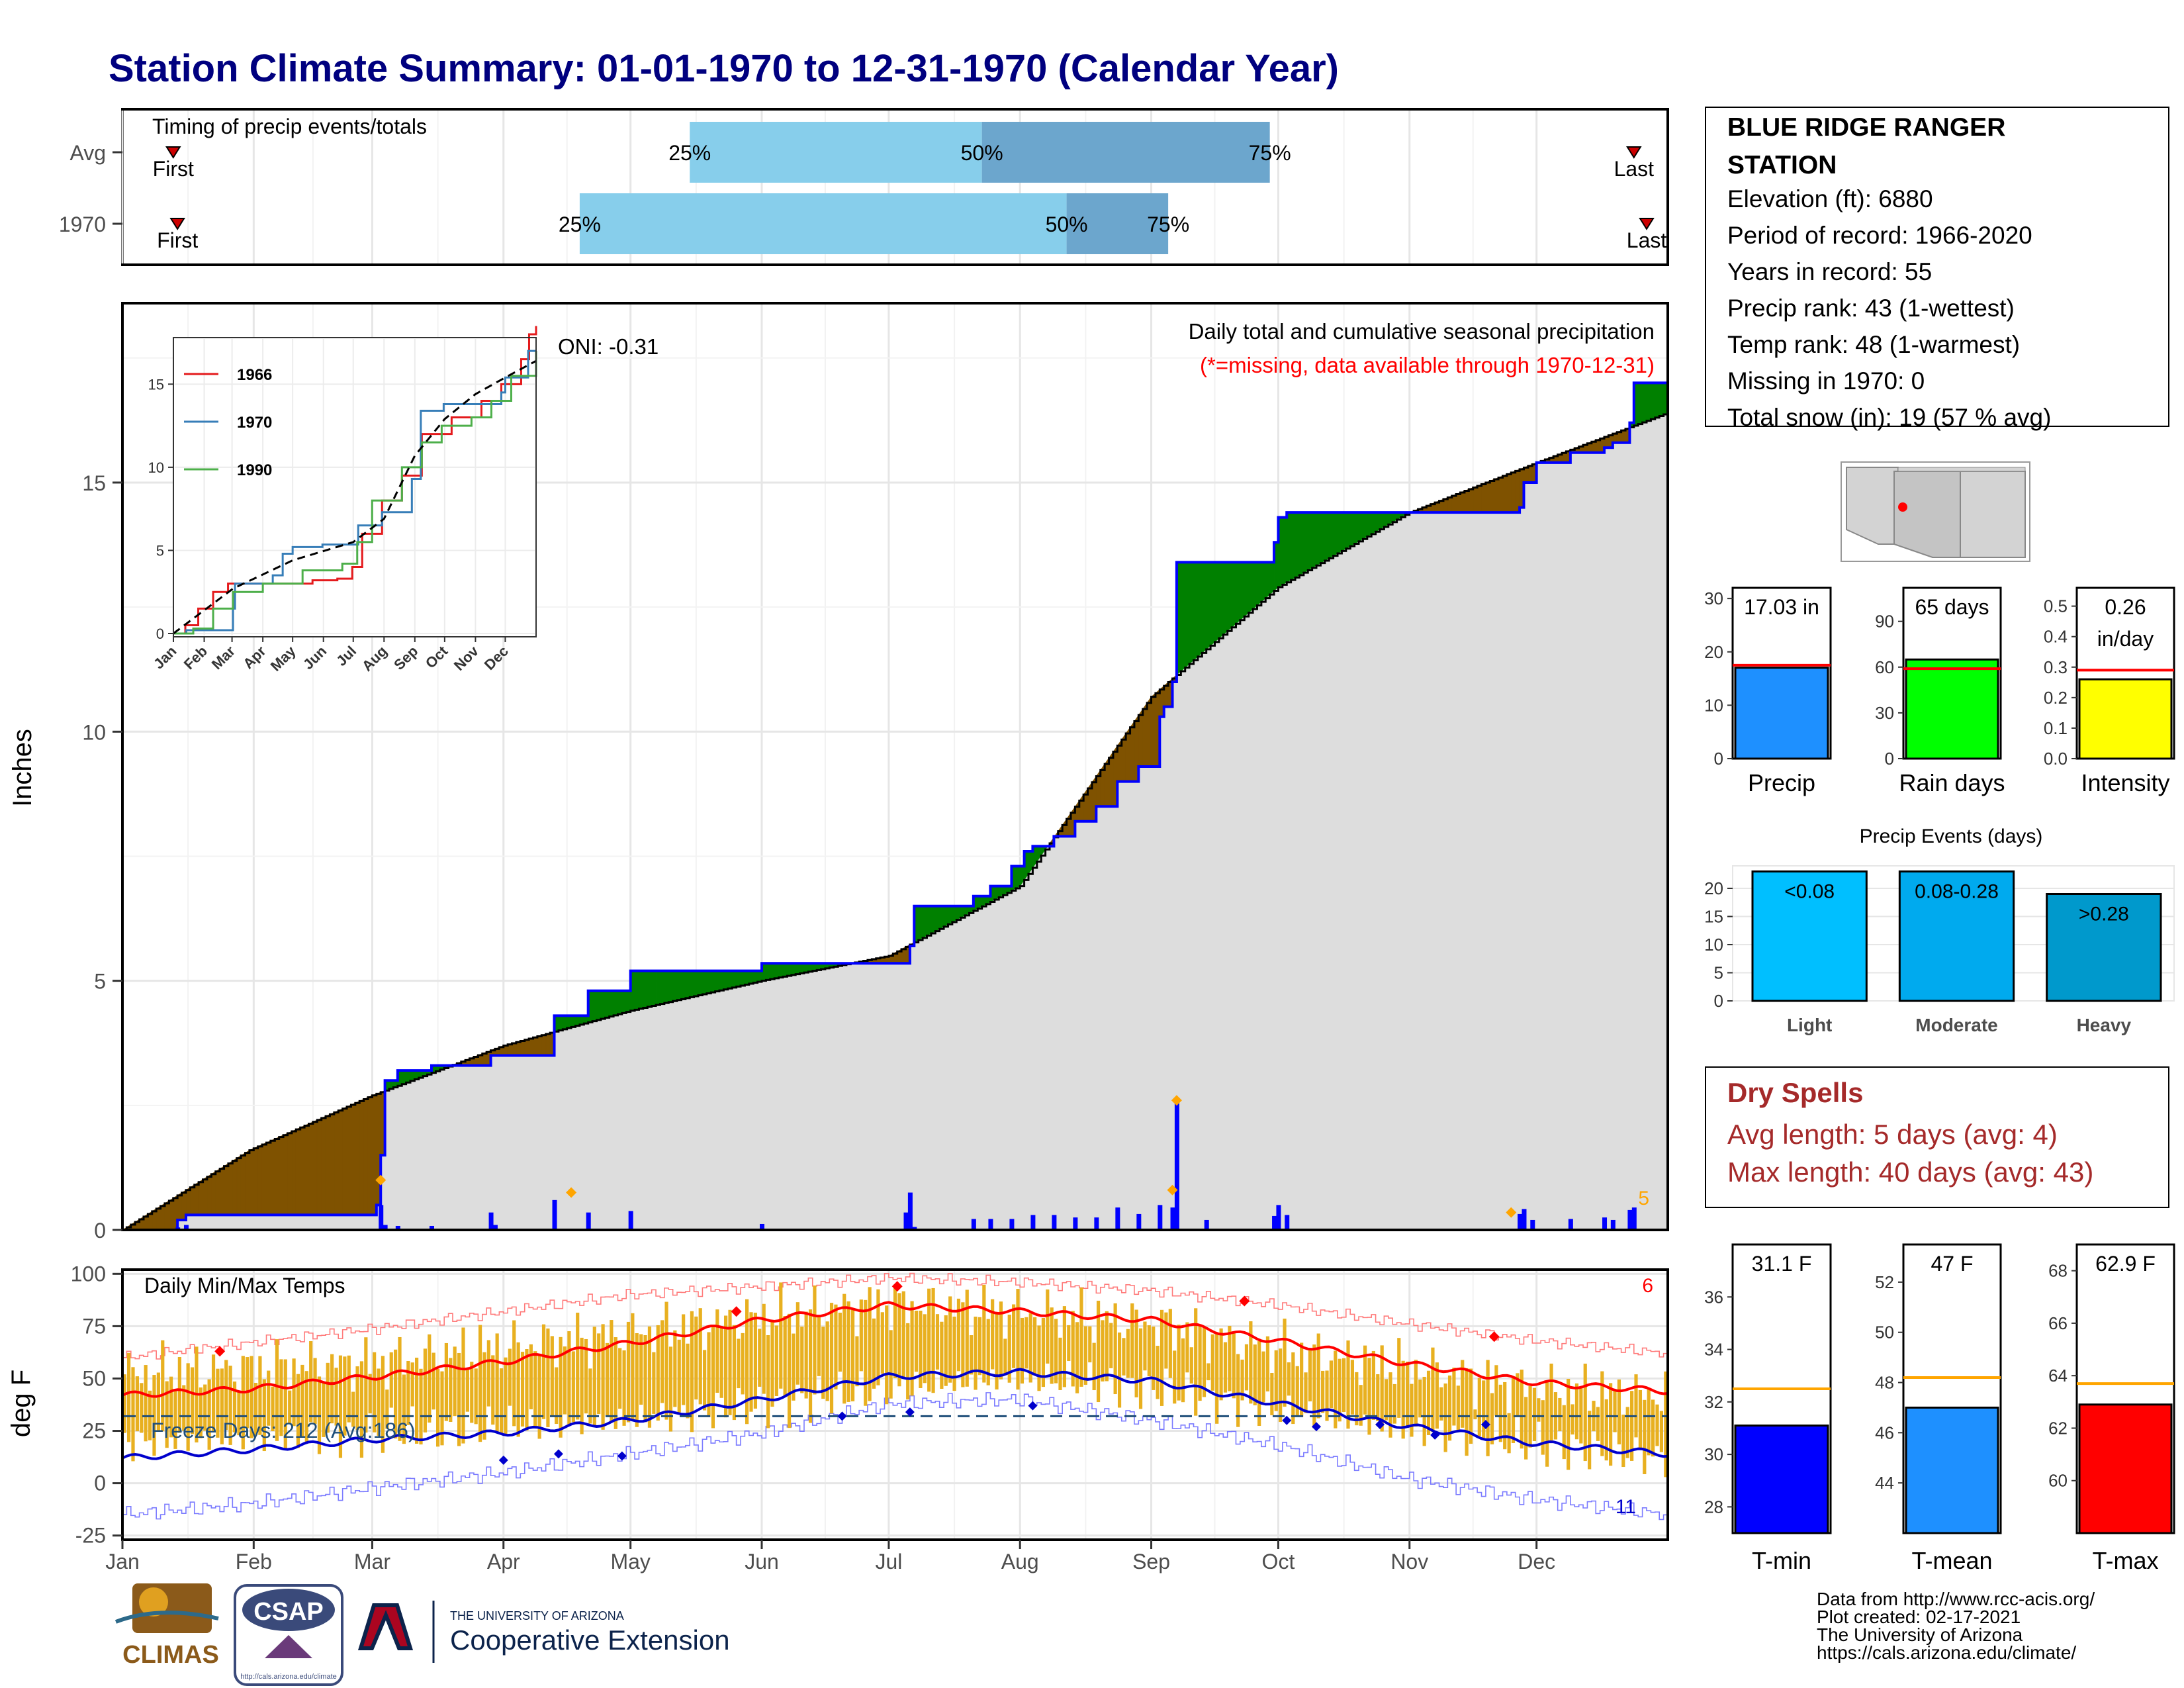 The image size is (2184, 1688). I want to click on mini-y-tick-label: 30, so click(1713, 598).